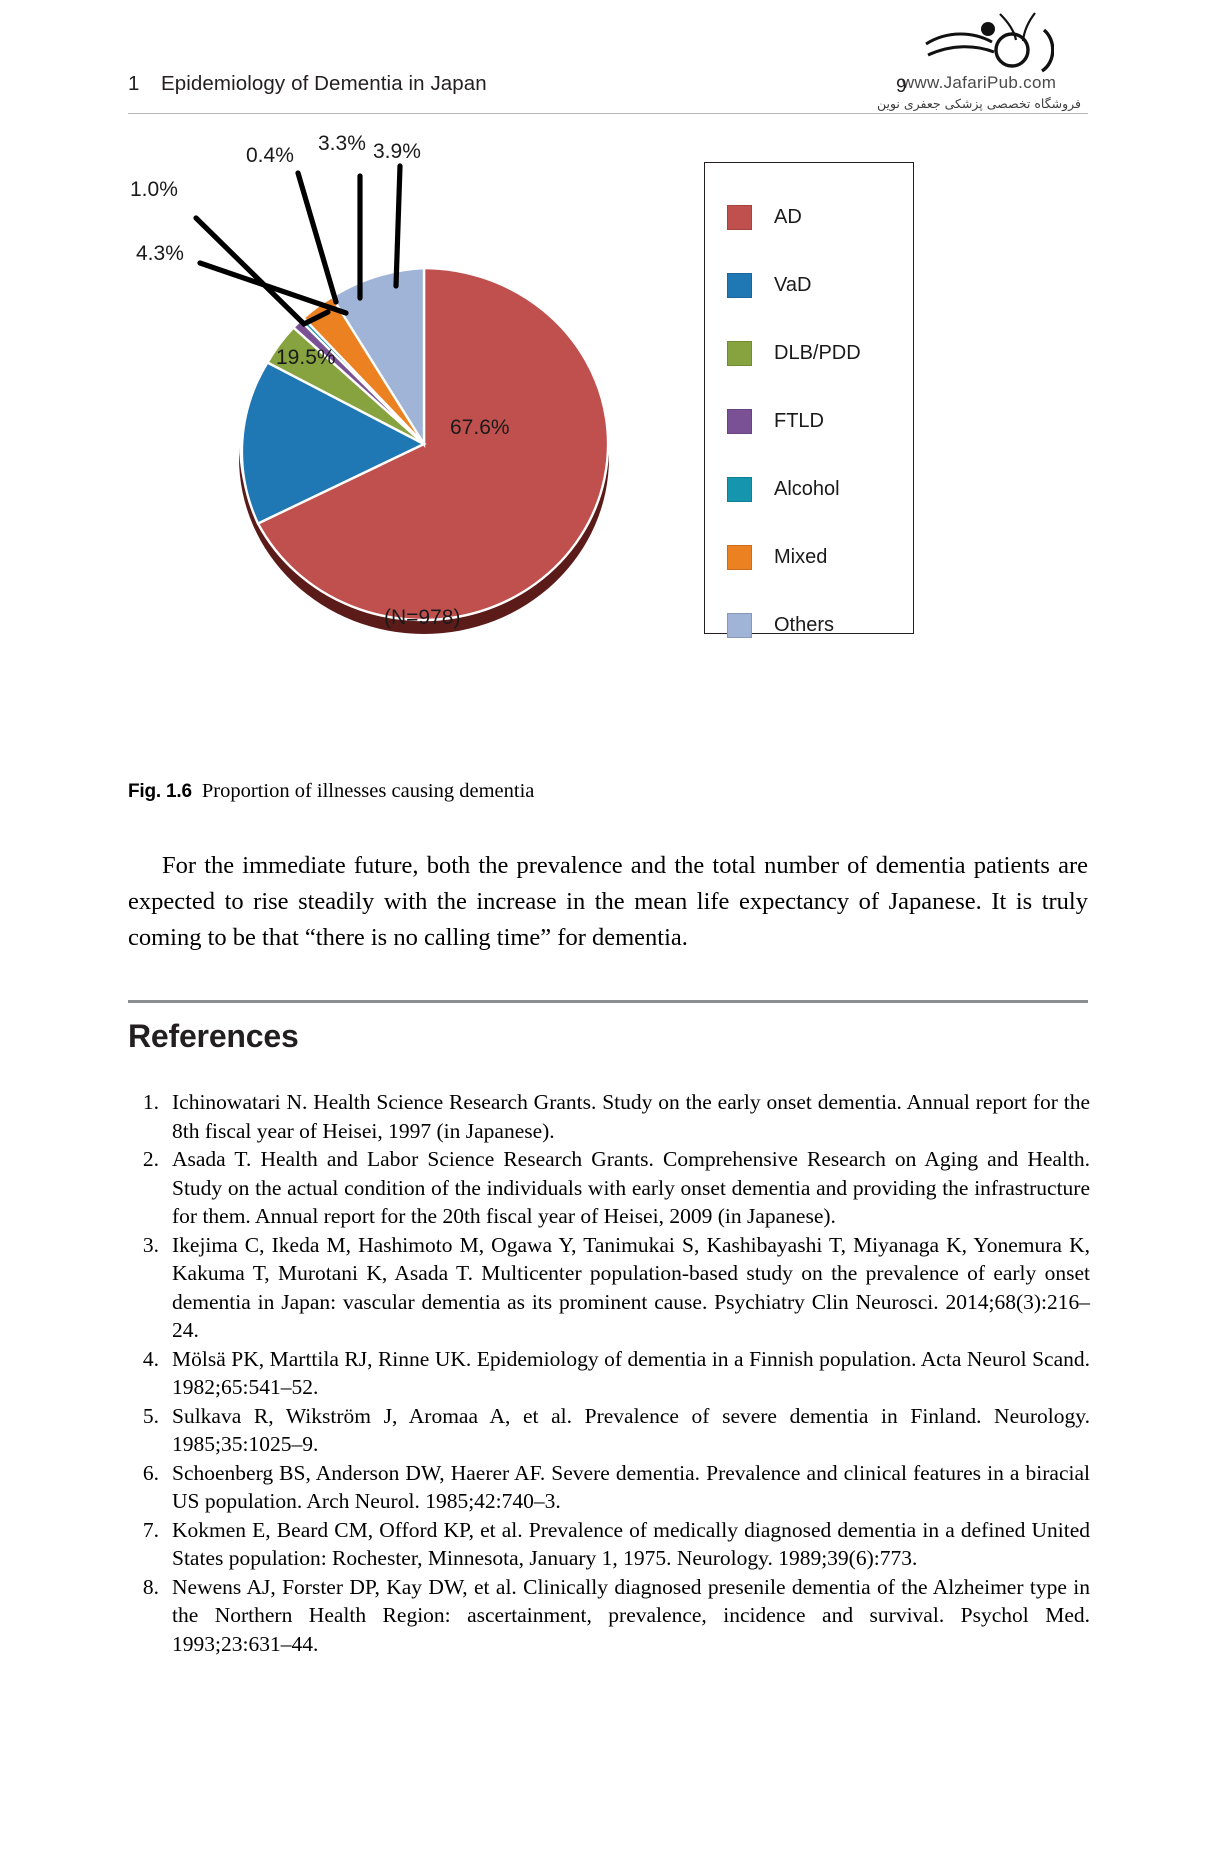 Image resolution: width=1221 pixels, height=1851 pixels. I want to click on legend-label-vad: VaD, so click(793, 285).